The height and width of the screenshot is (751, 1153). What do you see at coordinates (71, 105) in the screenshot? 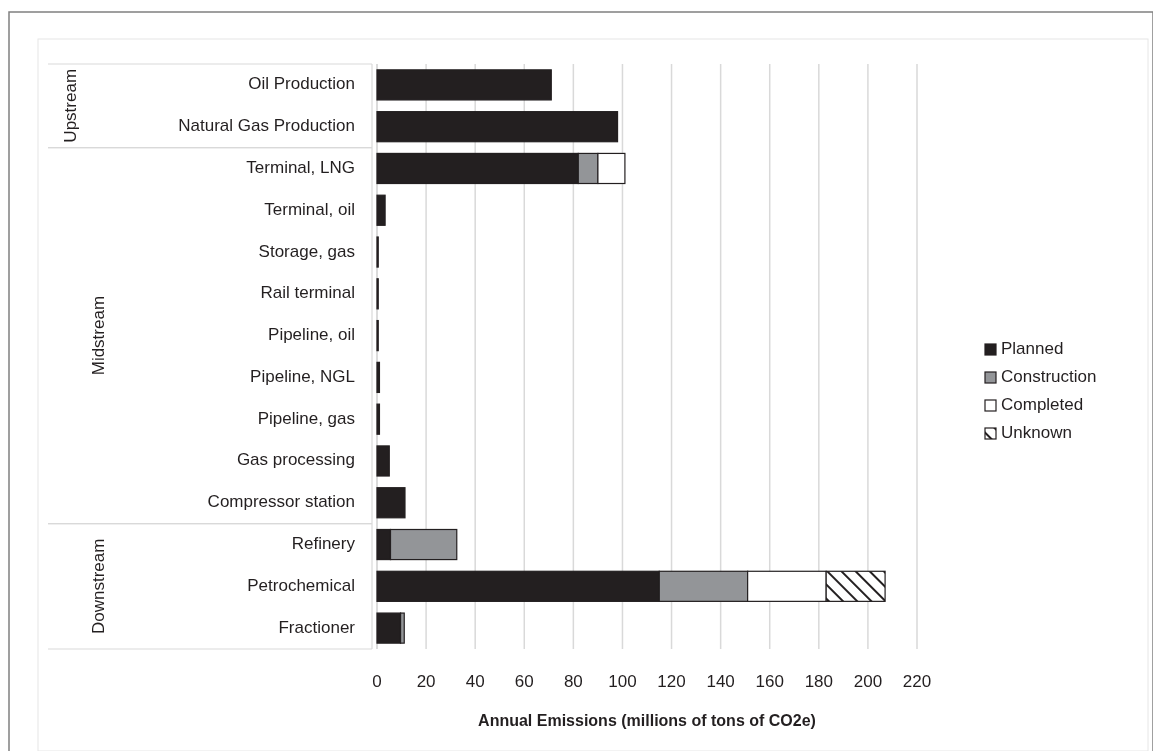
I see `text: Upstream` at bounding box center [71, 105].